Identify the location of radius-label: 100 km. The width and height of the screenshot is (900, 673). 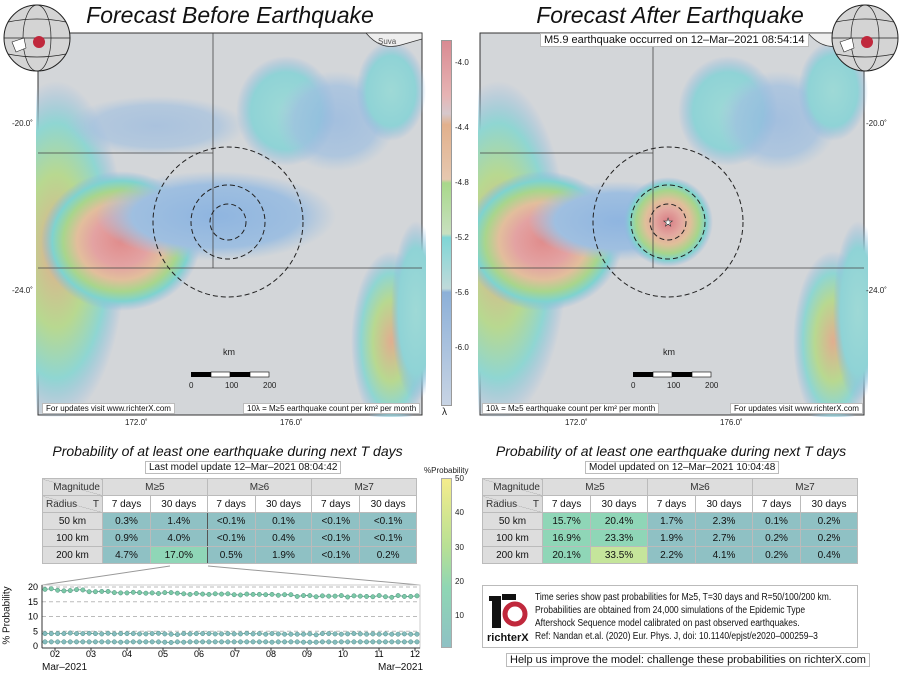
(512, 538).